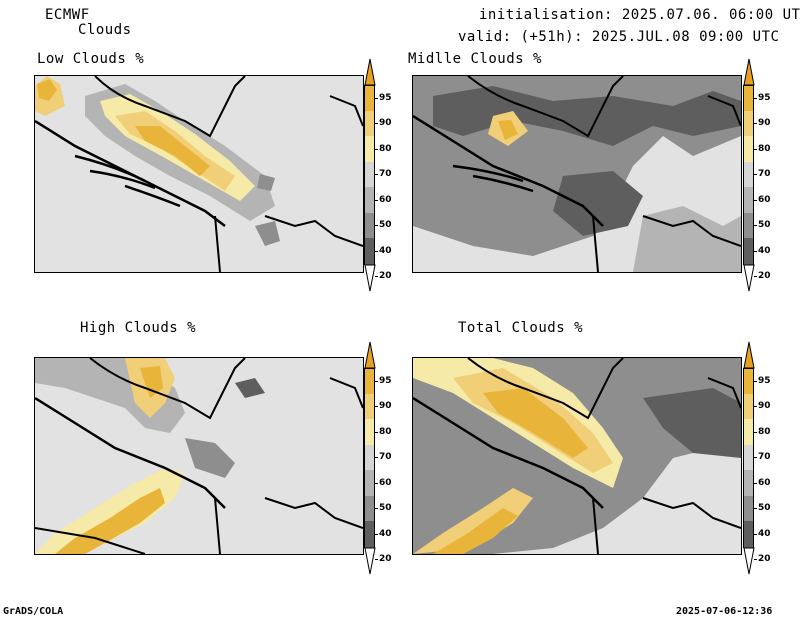 This screenshot has height=620, width=800. What do you see at coordinates (724, 611) in the screenshot?
I see `footer-right: 2025-07-06-12:36` at bounding box center [724, 611].